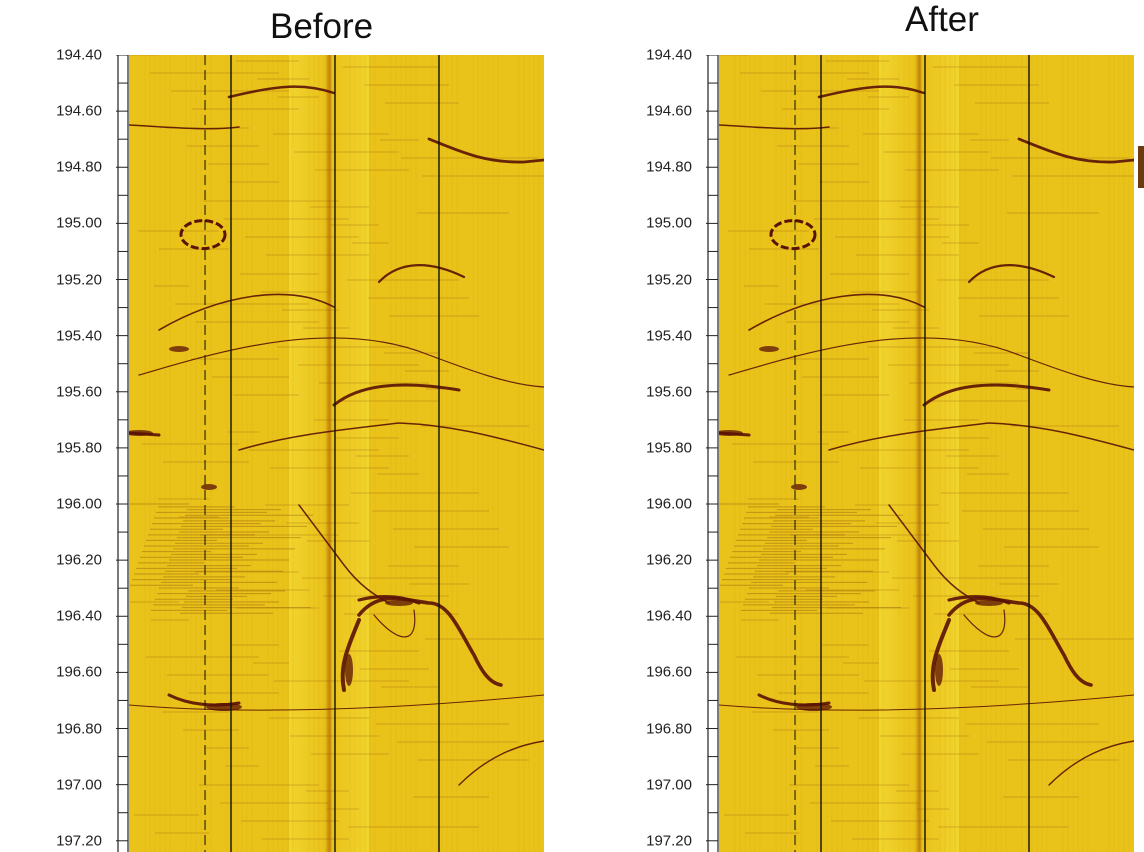 This screenshot has width=1144, height=852. I want to click on panel-title-before: Before, so click(322, 26).